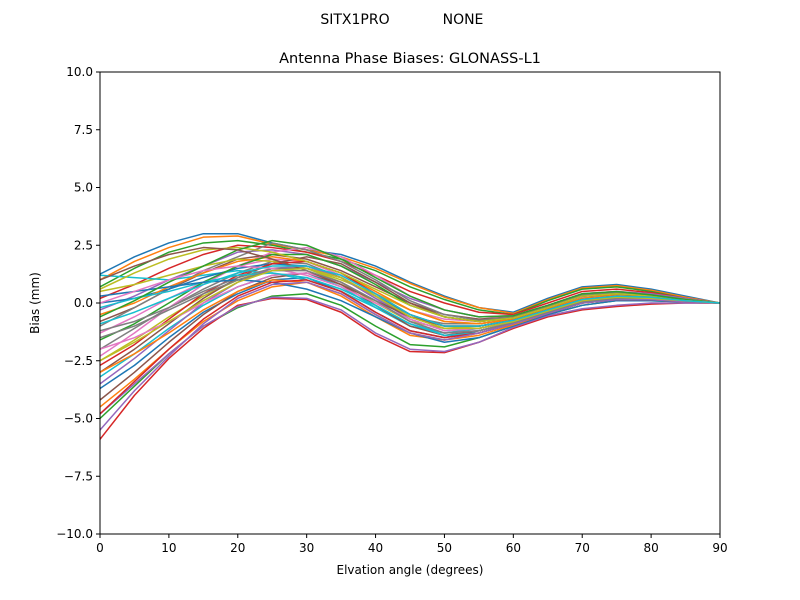 Image resolution: width=800 pixels, height=600 pixels. I want to click on x-tick-label: 50, so click(444, 548).